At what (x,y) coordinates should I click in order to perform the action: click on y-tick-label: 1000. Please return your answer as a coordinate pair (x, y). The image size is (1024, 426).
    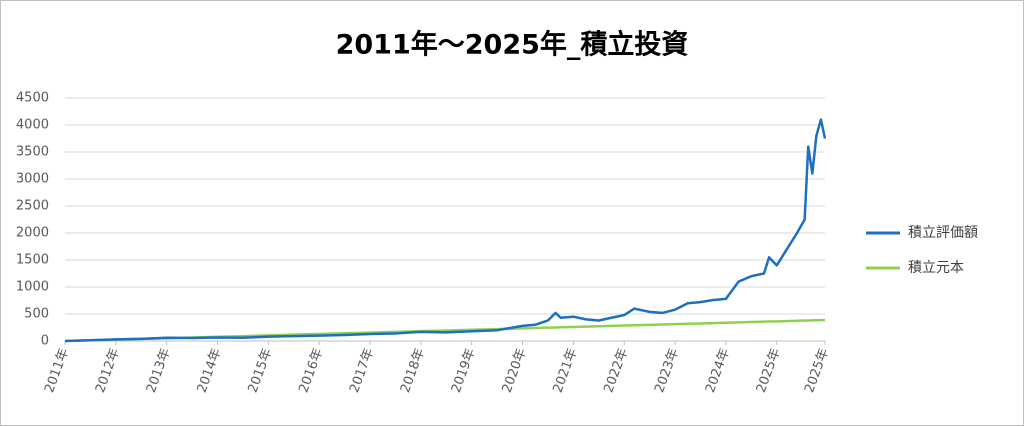
    Looking at the image, I should click on (32, 287).